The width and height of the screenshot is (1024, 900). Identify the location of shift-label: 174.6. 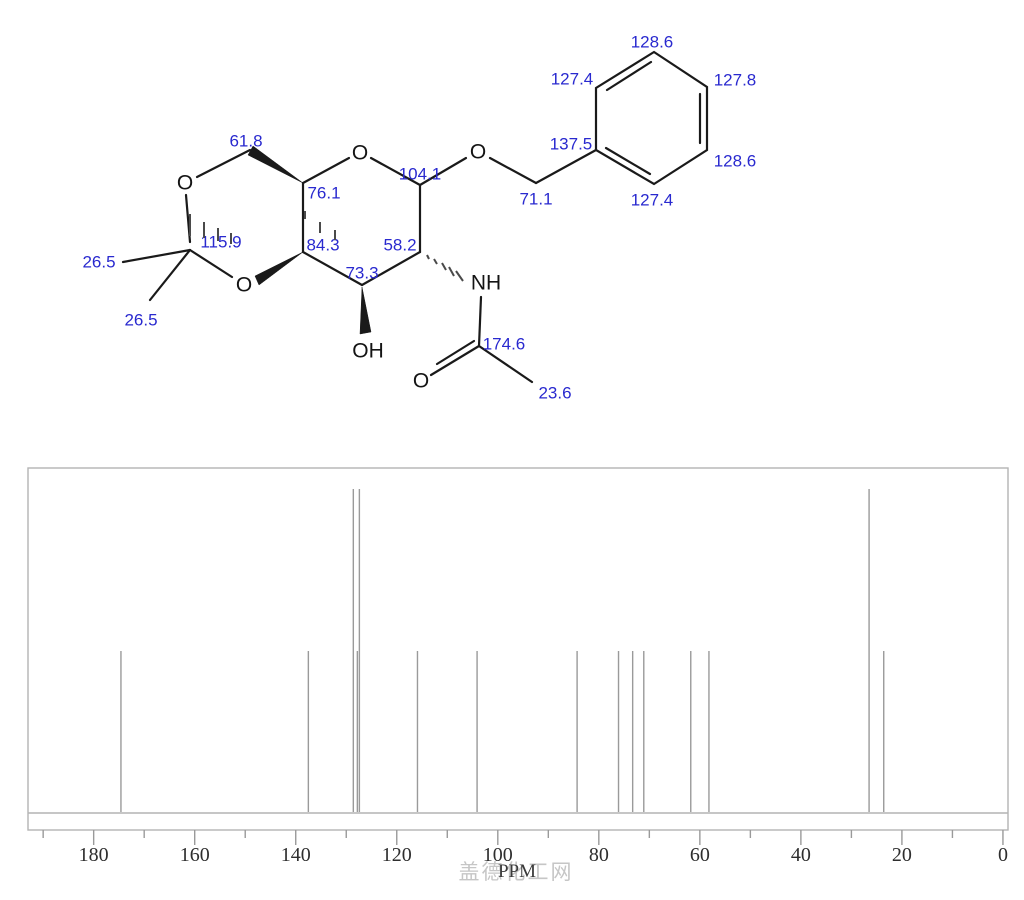
(504, 344).